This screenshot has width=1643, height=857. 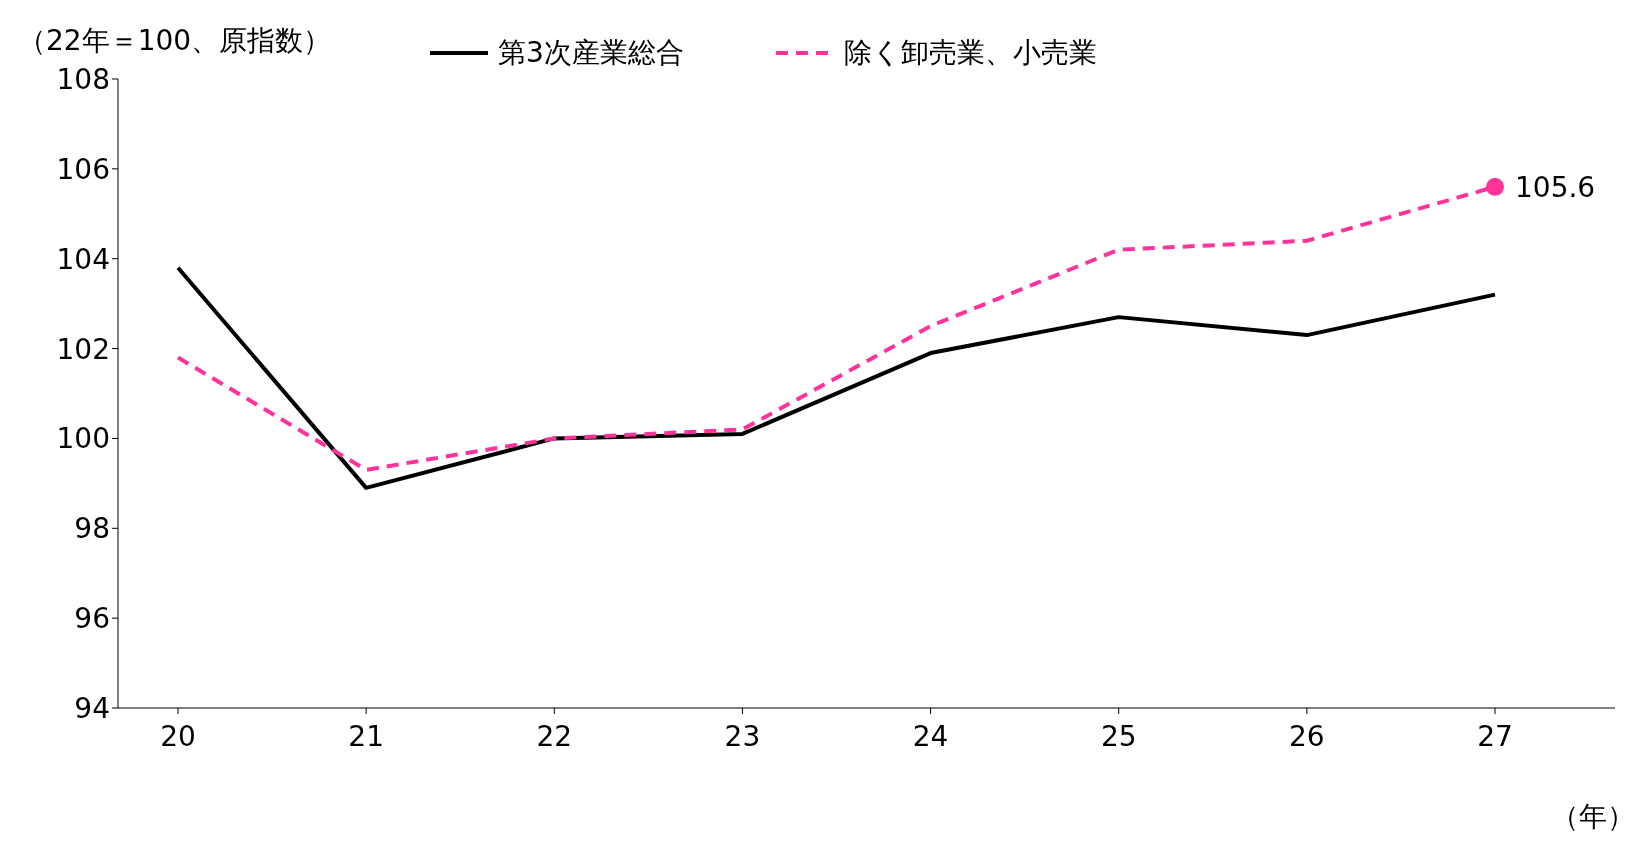 I want to click on x-tick-label: 27, so click(x=1495, y=736).